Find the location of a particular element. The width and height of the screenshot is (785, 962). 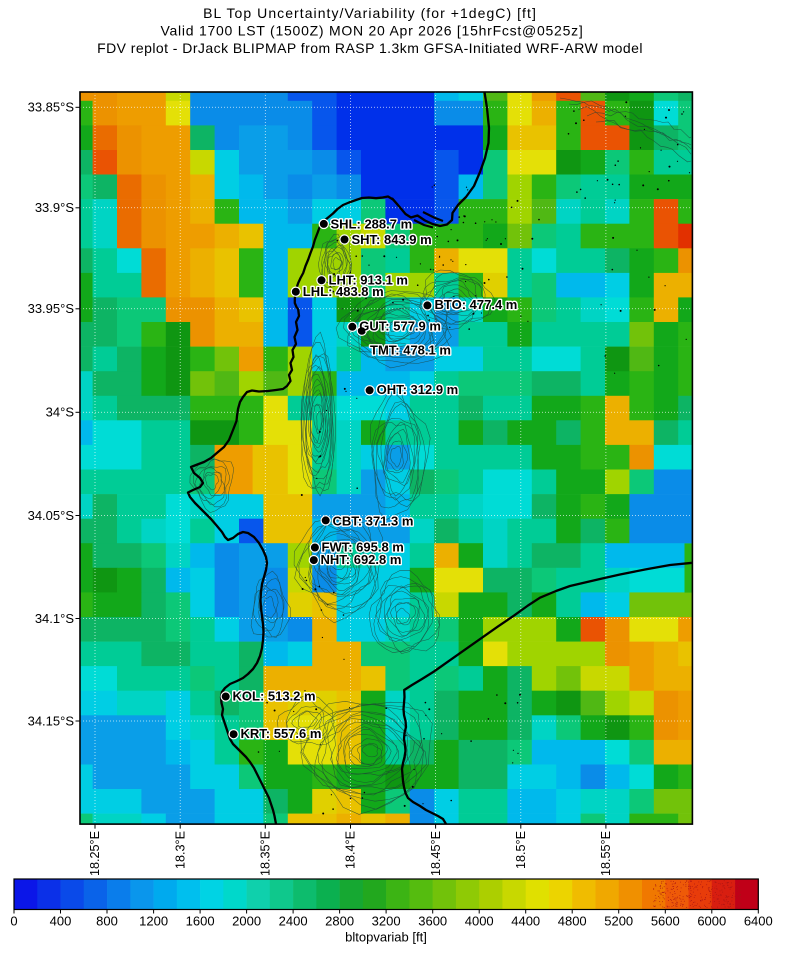

svg-text: LHT: 913.1 m is located at coordinates (368, 280).